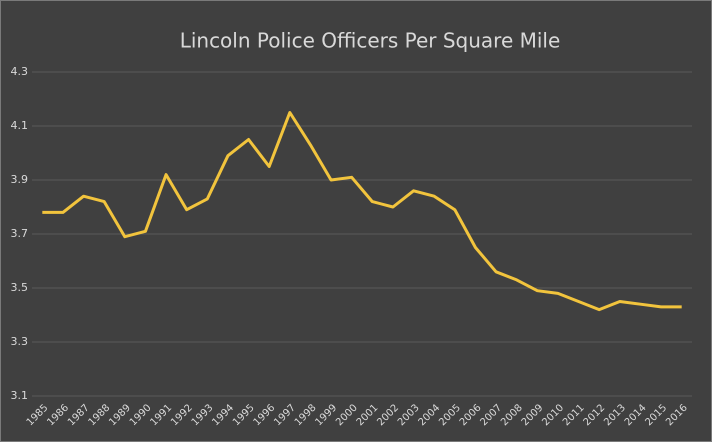 The height and width of the screenshot is (442, 712). I want to click on y-tick-label: 3.1, so click(20, 395).